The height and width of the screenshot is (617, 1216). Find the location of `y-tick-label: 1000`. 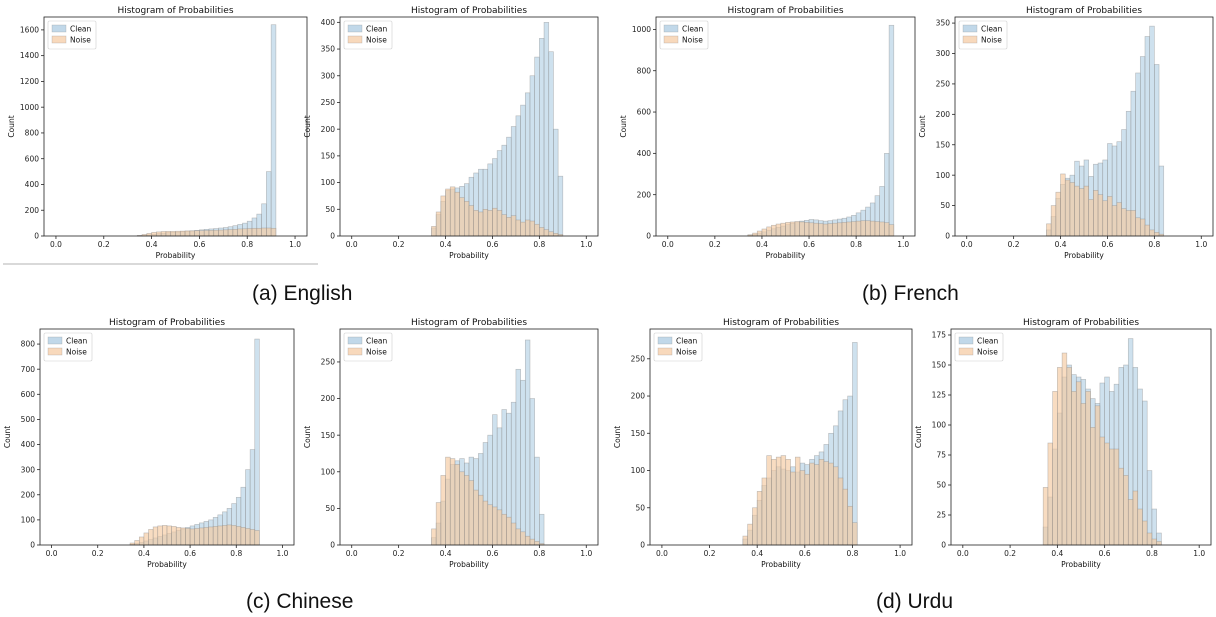

y-tick-label: 1000 is located at coordinates (29, 107).